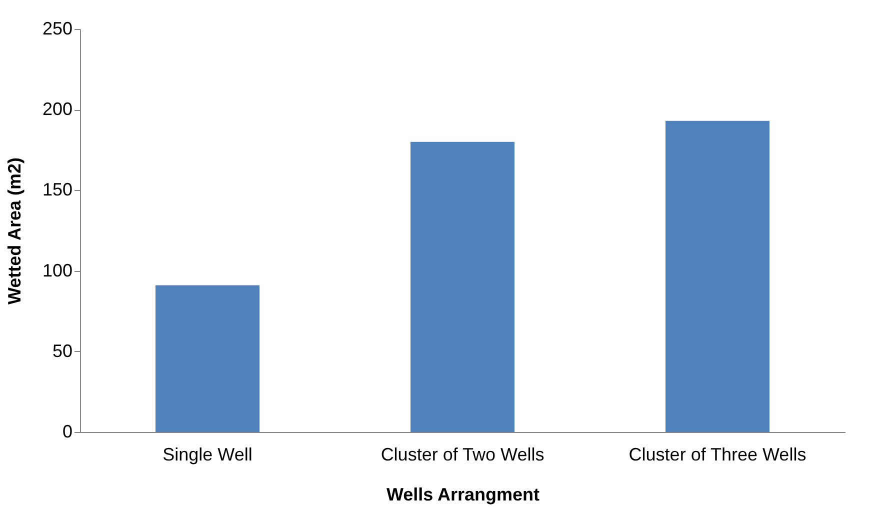 This screenshot has width=893, height=531. Describe the element at coordinates (62, 350) in the screenshot. I see `y-tick-label: 50` at that location.